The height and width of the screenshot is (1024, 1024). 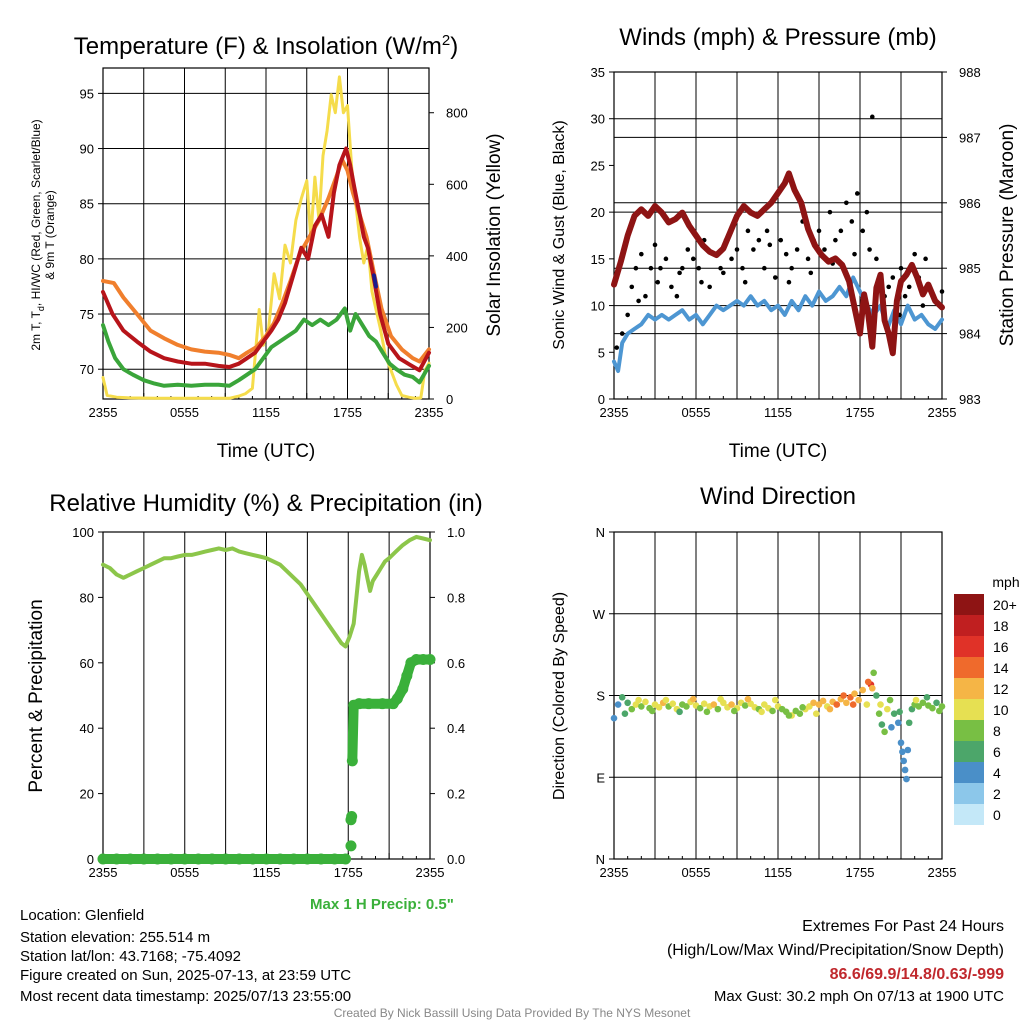 I want to click on legend-label: 20+, so click(x=1005, y=605).